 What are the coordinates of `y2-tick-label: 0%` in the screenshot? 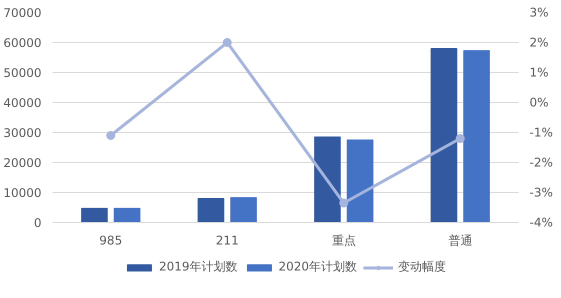 It's located at (539, 103).